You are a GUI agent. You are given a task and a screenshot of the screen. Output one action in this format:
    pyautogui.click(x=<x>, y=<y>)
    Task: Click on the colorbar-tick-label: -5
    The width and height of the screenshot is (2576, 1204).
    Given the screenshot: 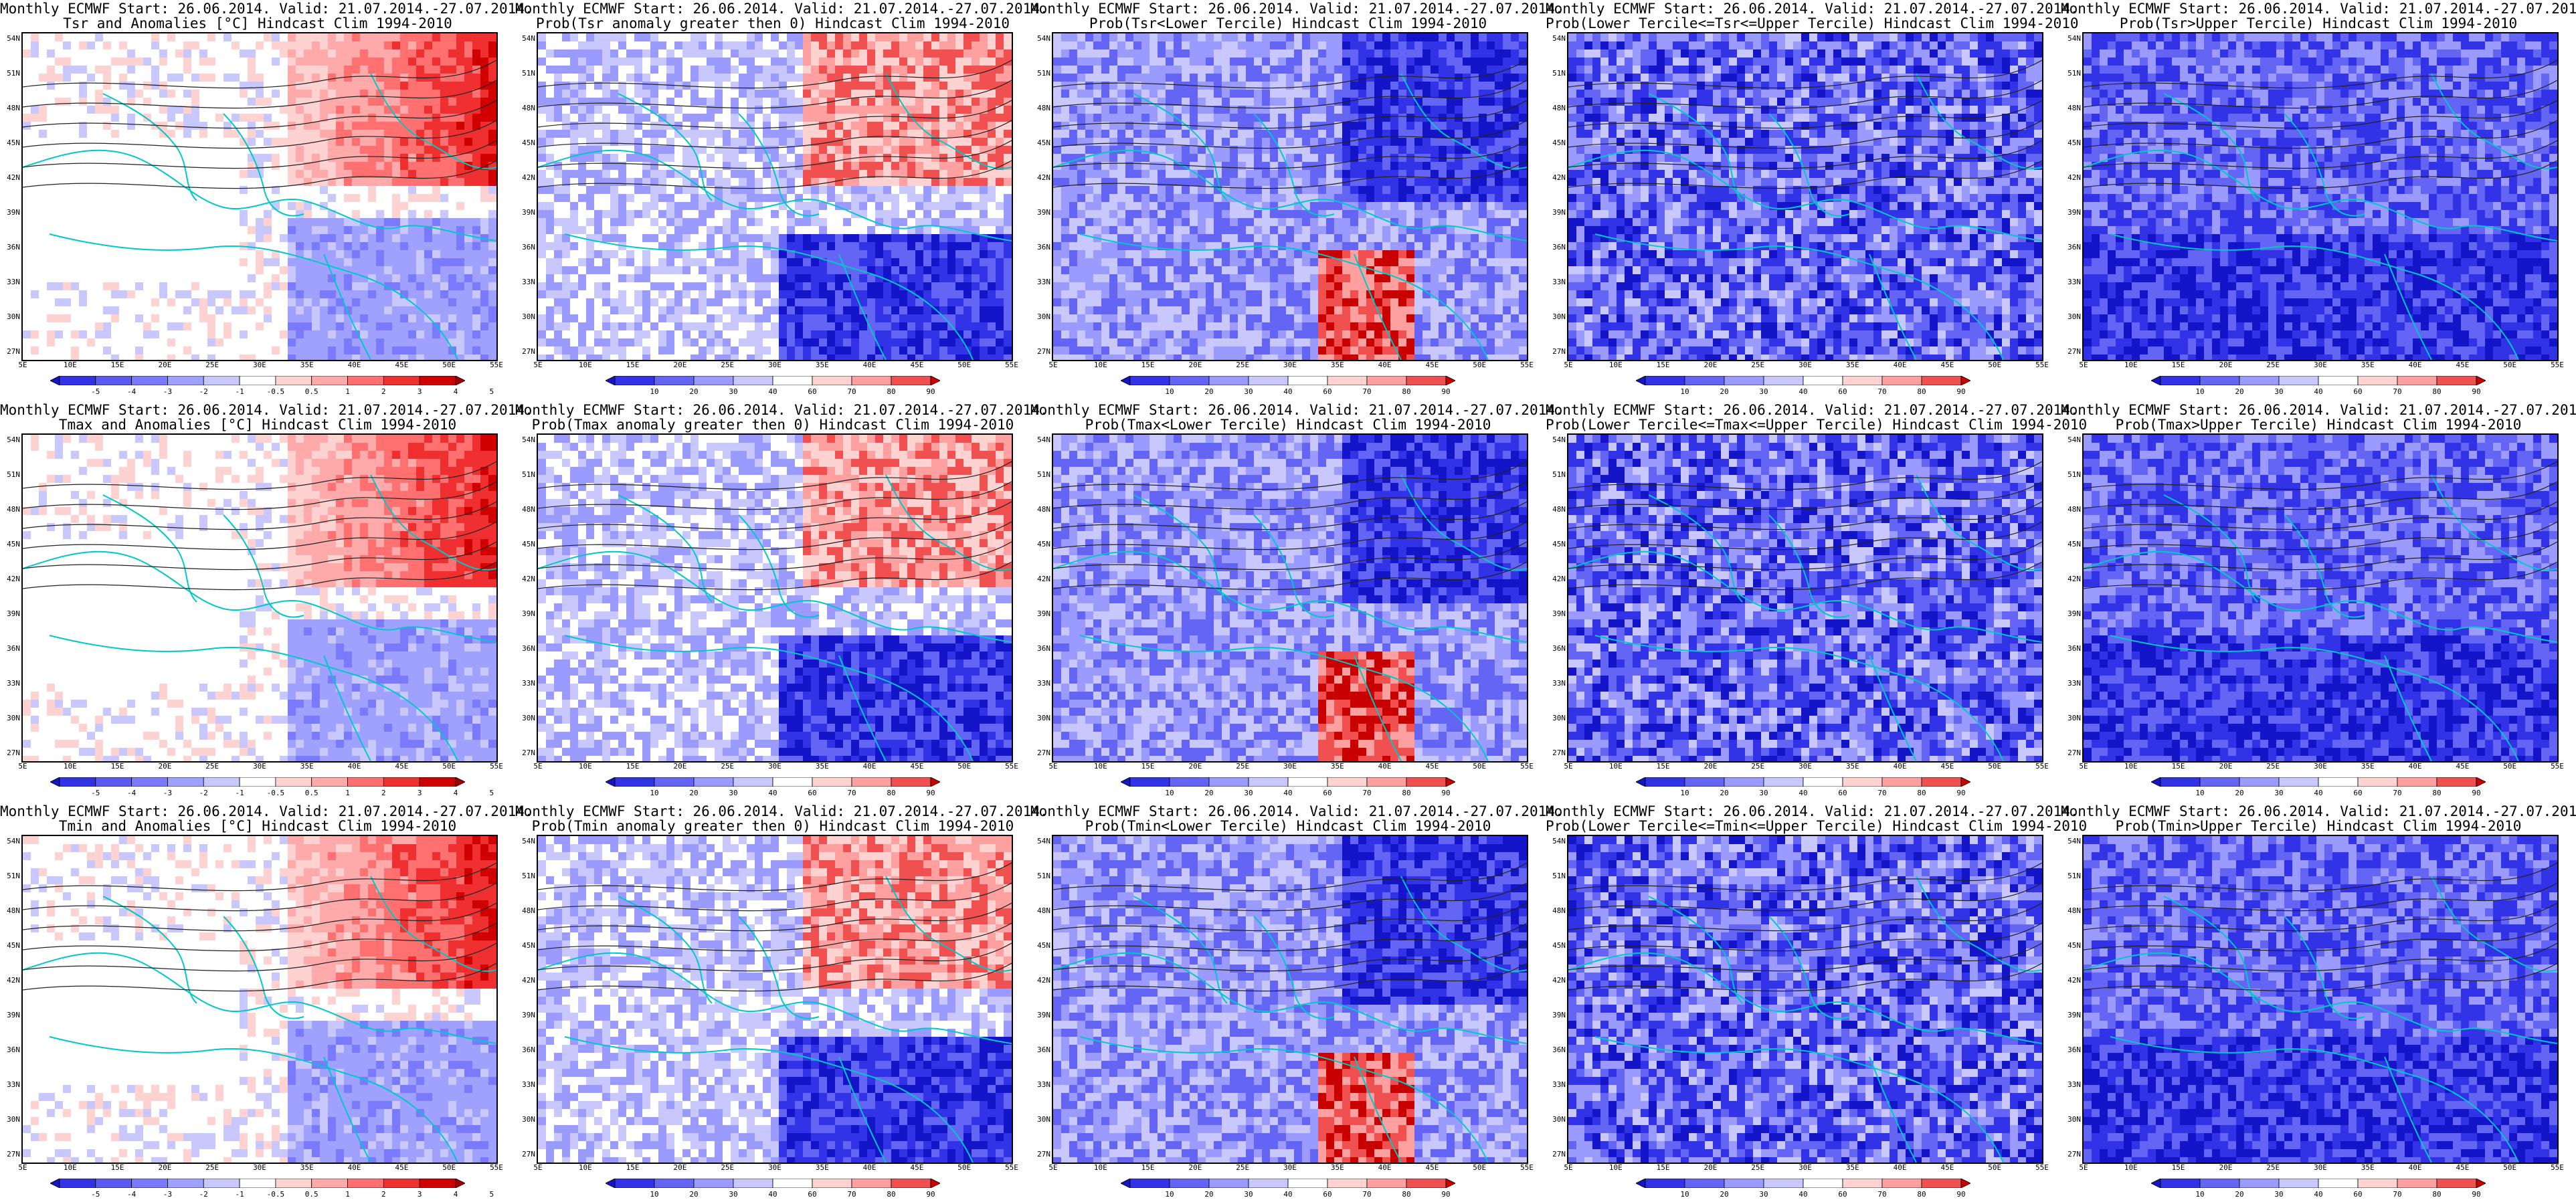 What is the action you would take?
    pyautogui.click(x=96, y=793)
    